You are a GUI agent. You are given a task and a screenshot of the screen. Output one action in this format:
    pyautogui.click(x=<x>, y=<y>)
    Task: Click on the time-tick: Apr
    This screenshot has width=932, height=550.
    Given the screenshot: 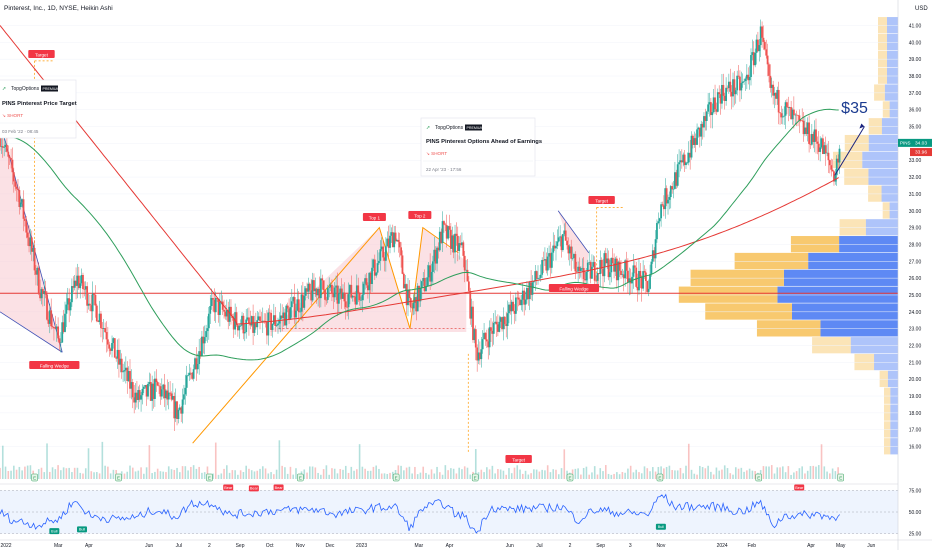 What is the action you would take?
    pyautogui.click(x=89, y=546)
    